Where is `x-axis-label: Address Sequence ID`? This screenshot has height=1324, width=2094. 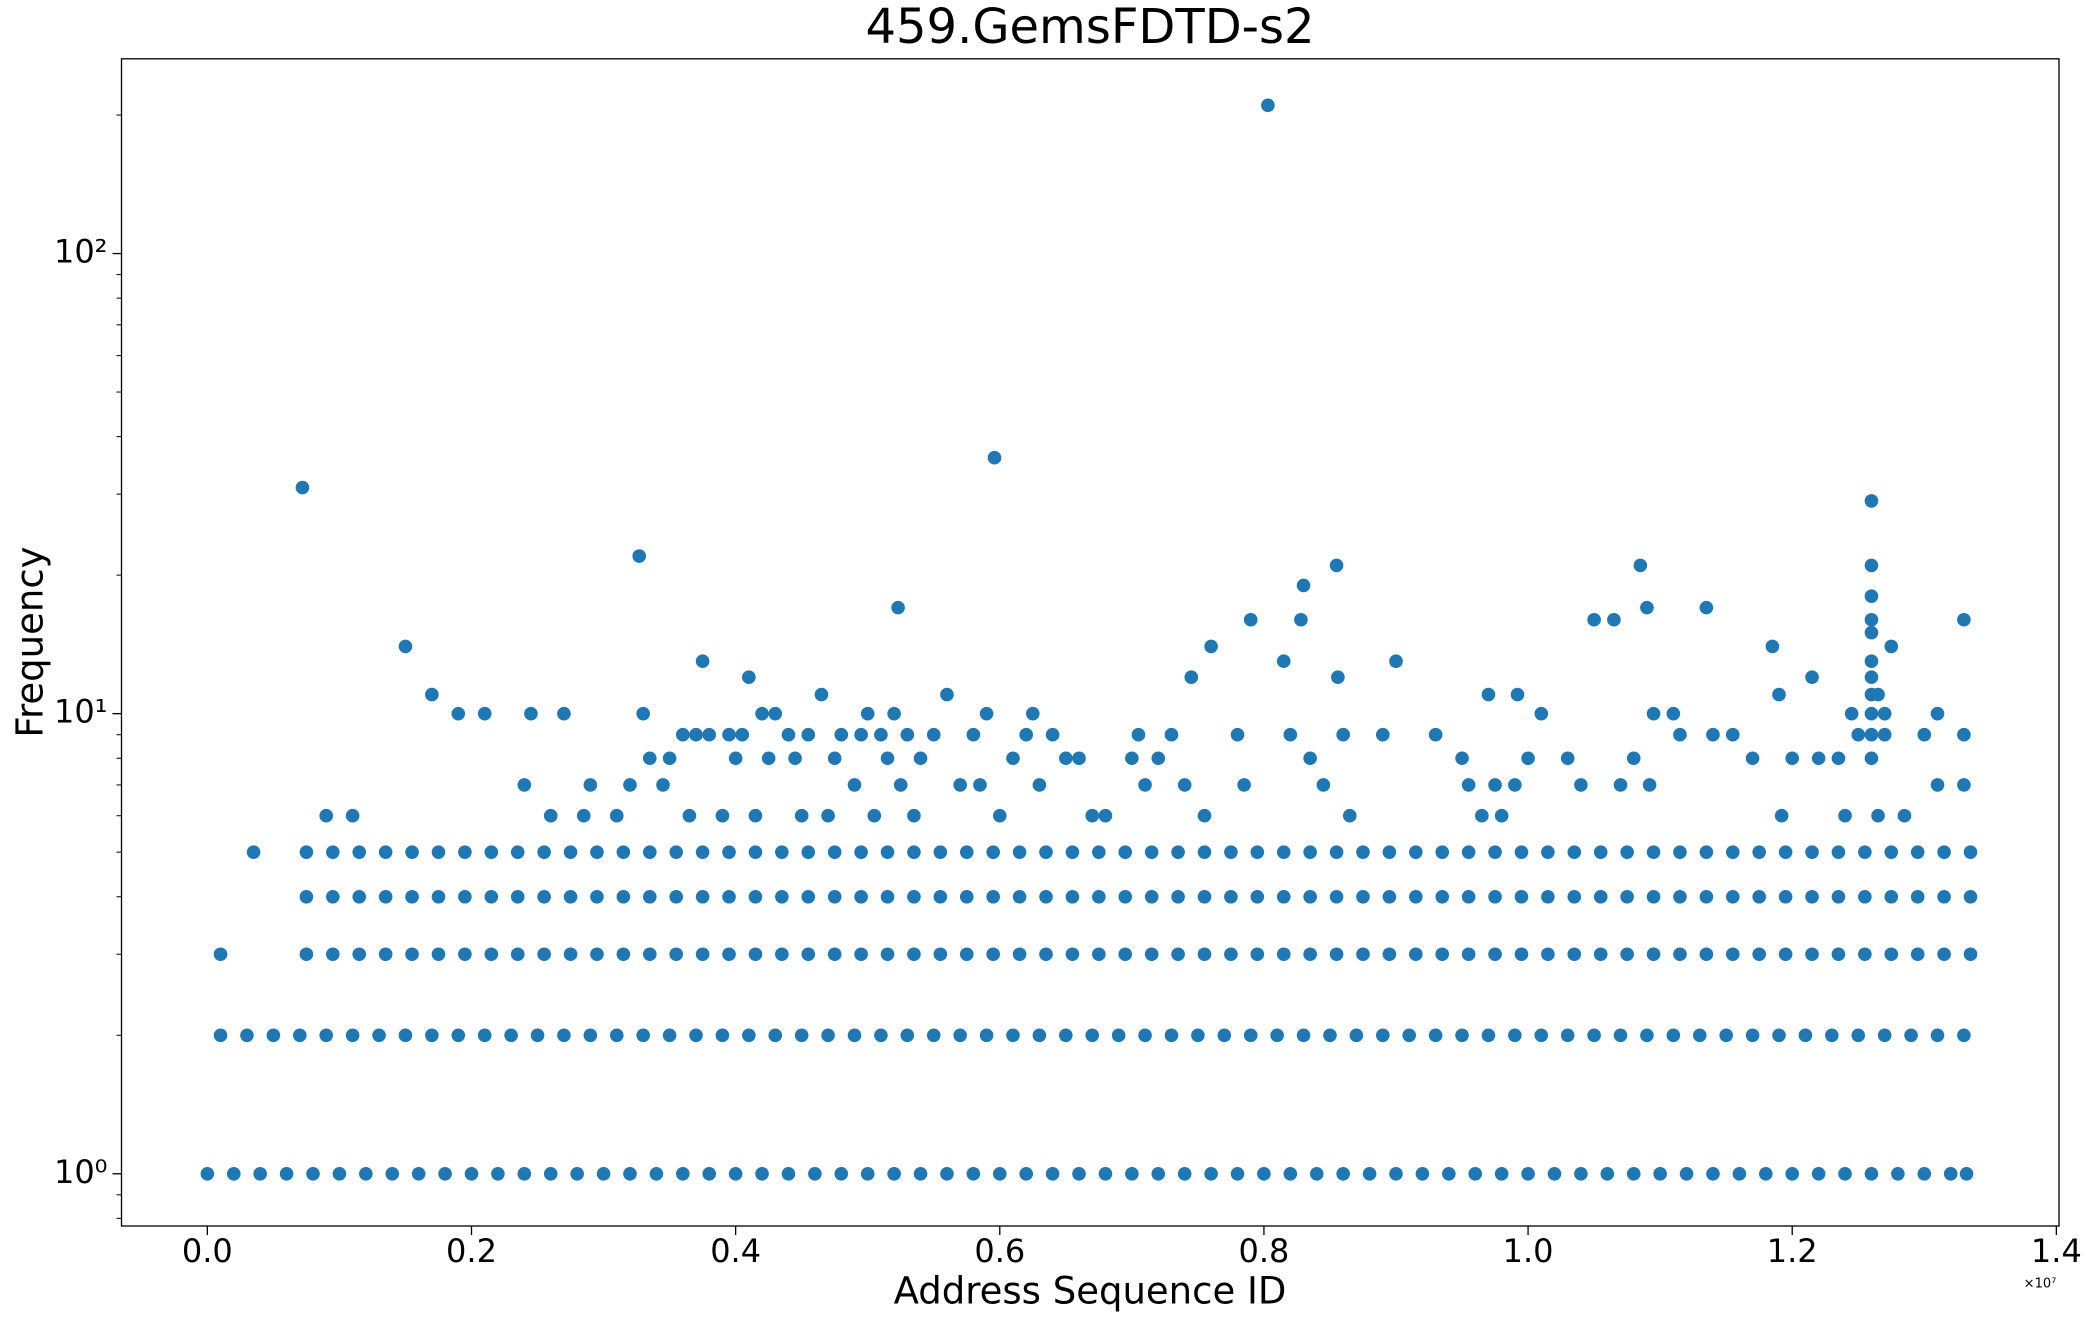 x-axis-label: Address Sequence ID is located at coordinates (1090, 1291).